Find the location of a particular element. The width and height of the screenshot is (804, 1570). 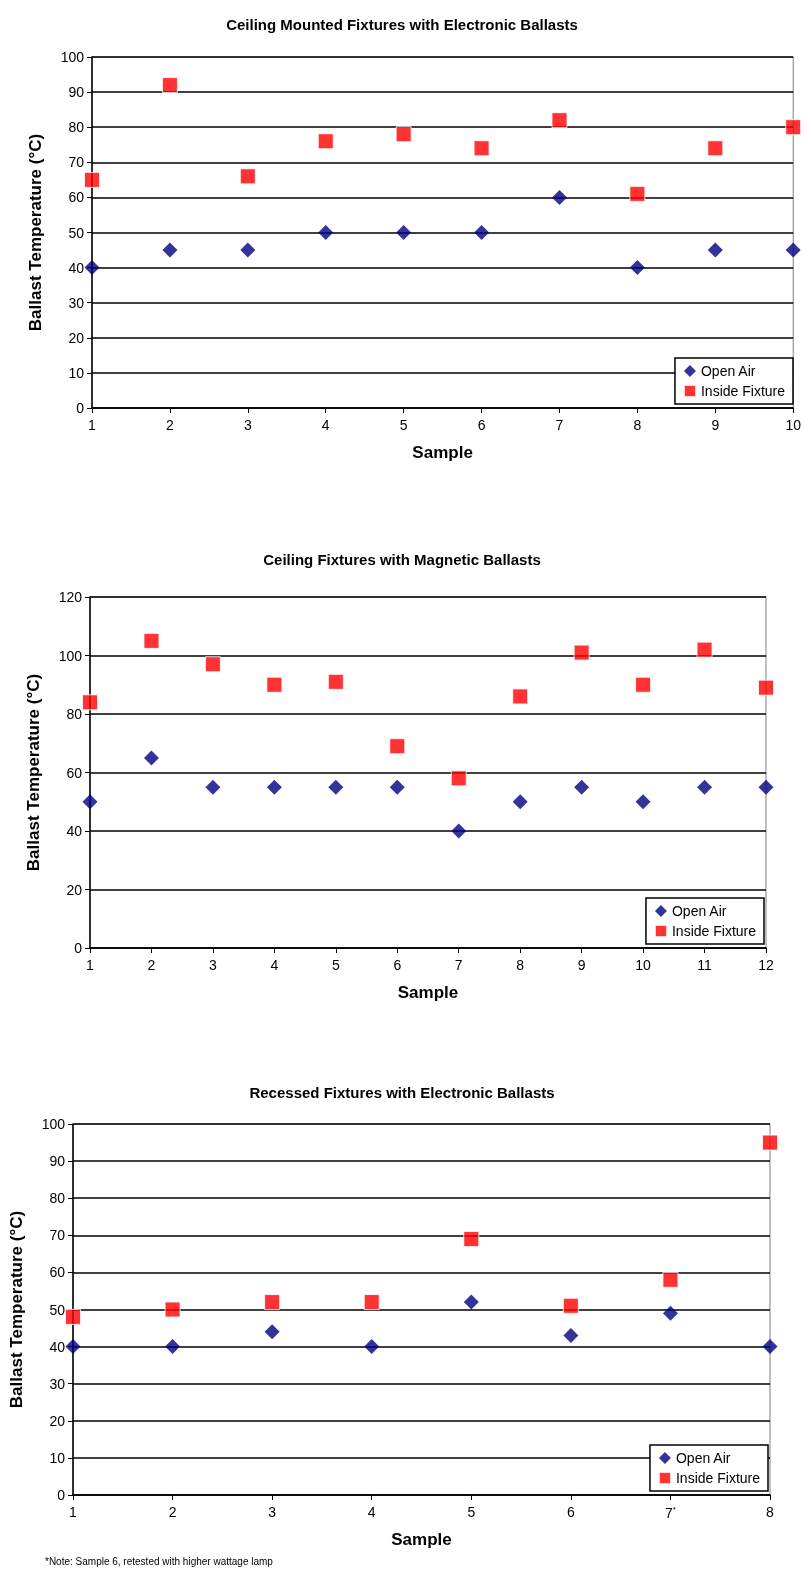

y-tick-label: 50 is located at coordinates (76, 232).